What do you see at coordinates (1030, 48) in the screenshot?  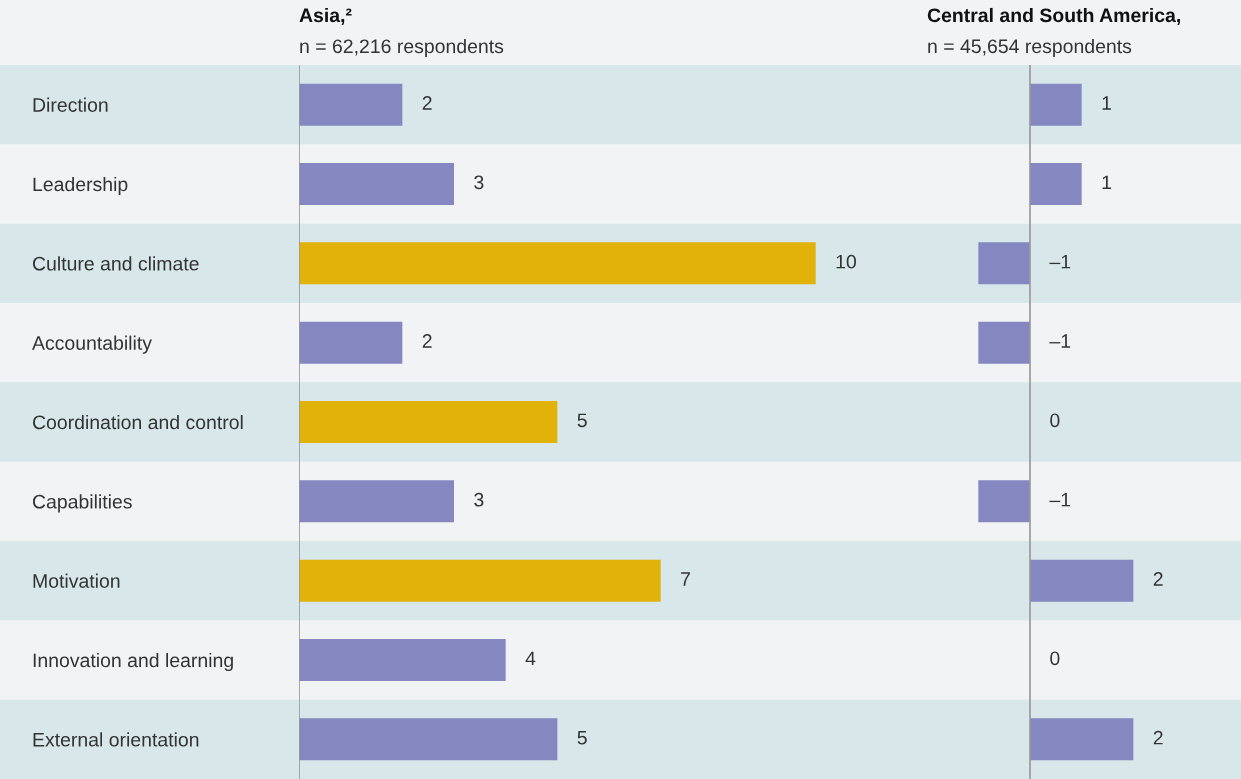 I see `chart-subtitle: n = 45,654 respondents` at bounding box center [1030, 48].